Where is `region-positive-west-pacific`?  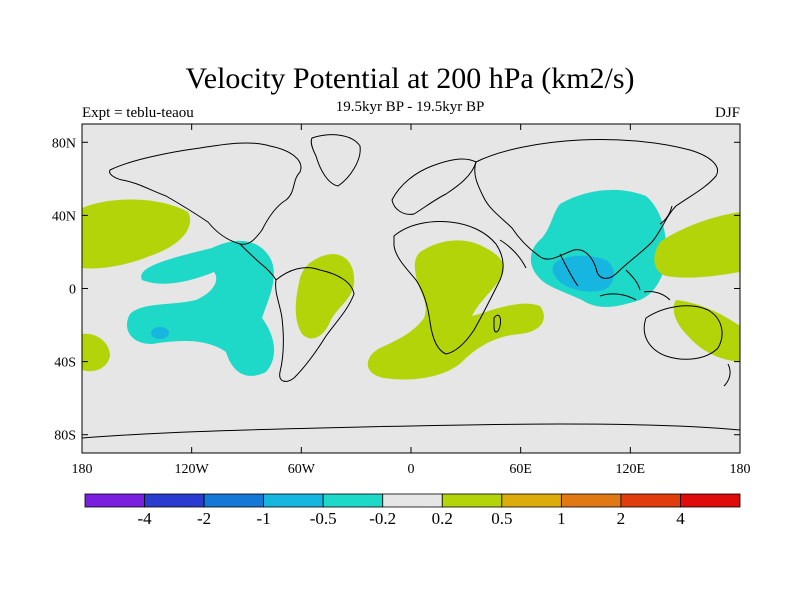
region-positive-west-pacific is located at coordinates (697, 245).